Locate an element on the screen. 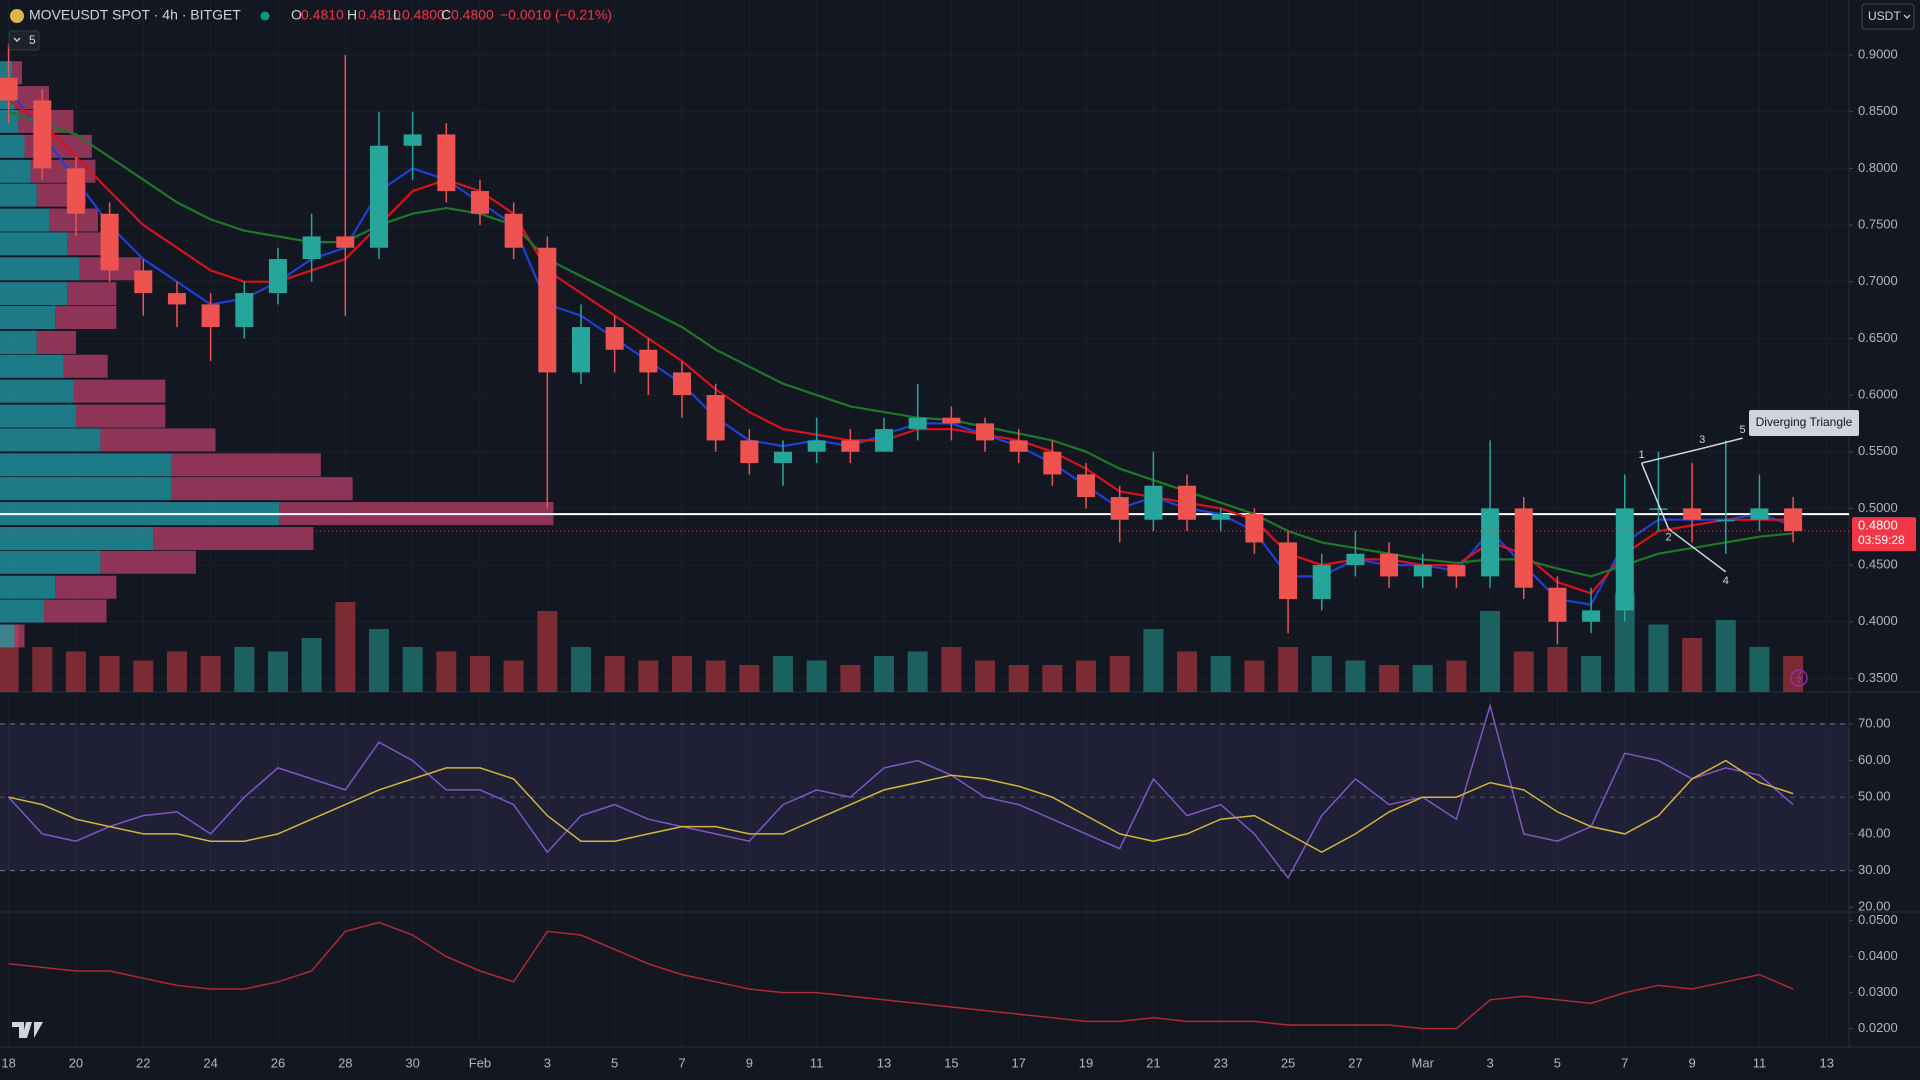 The image size is (1920, 1080). y-tick-label: 70.00 is located at coordinates (1874, 722).